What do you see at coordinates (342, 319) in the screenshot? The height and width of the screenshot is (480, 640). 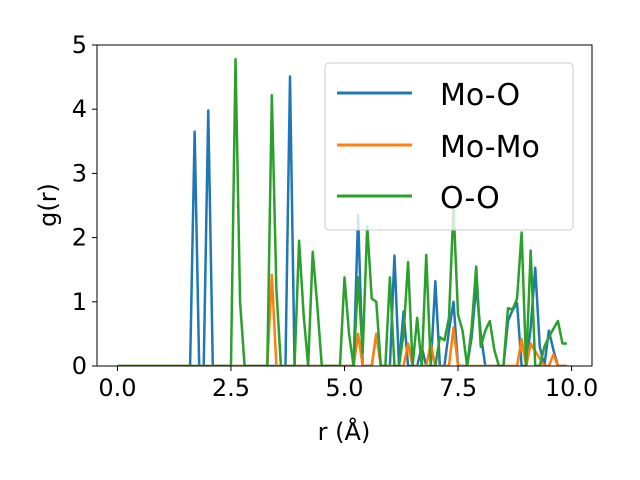 I see `series-line-mo-mo` at bounding box center [342, 319].